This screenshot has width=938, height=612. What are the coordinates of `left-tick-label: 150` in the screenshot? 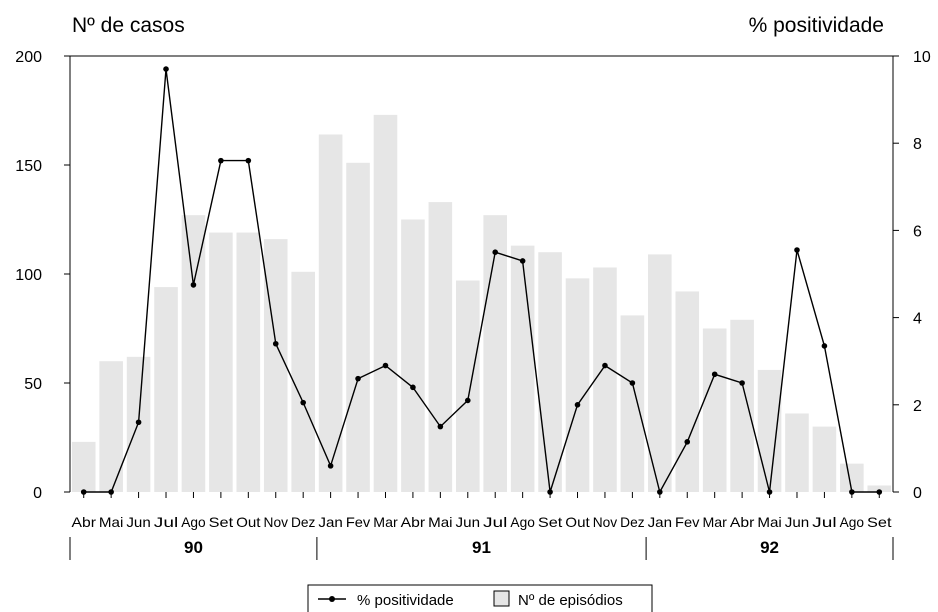 It's located at (28, 166).